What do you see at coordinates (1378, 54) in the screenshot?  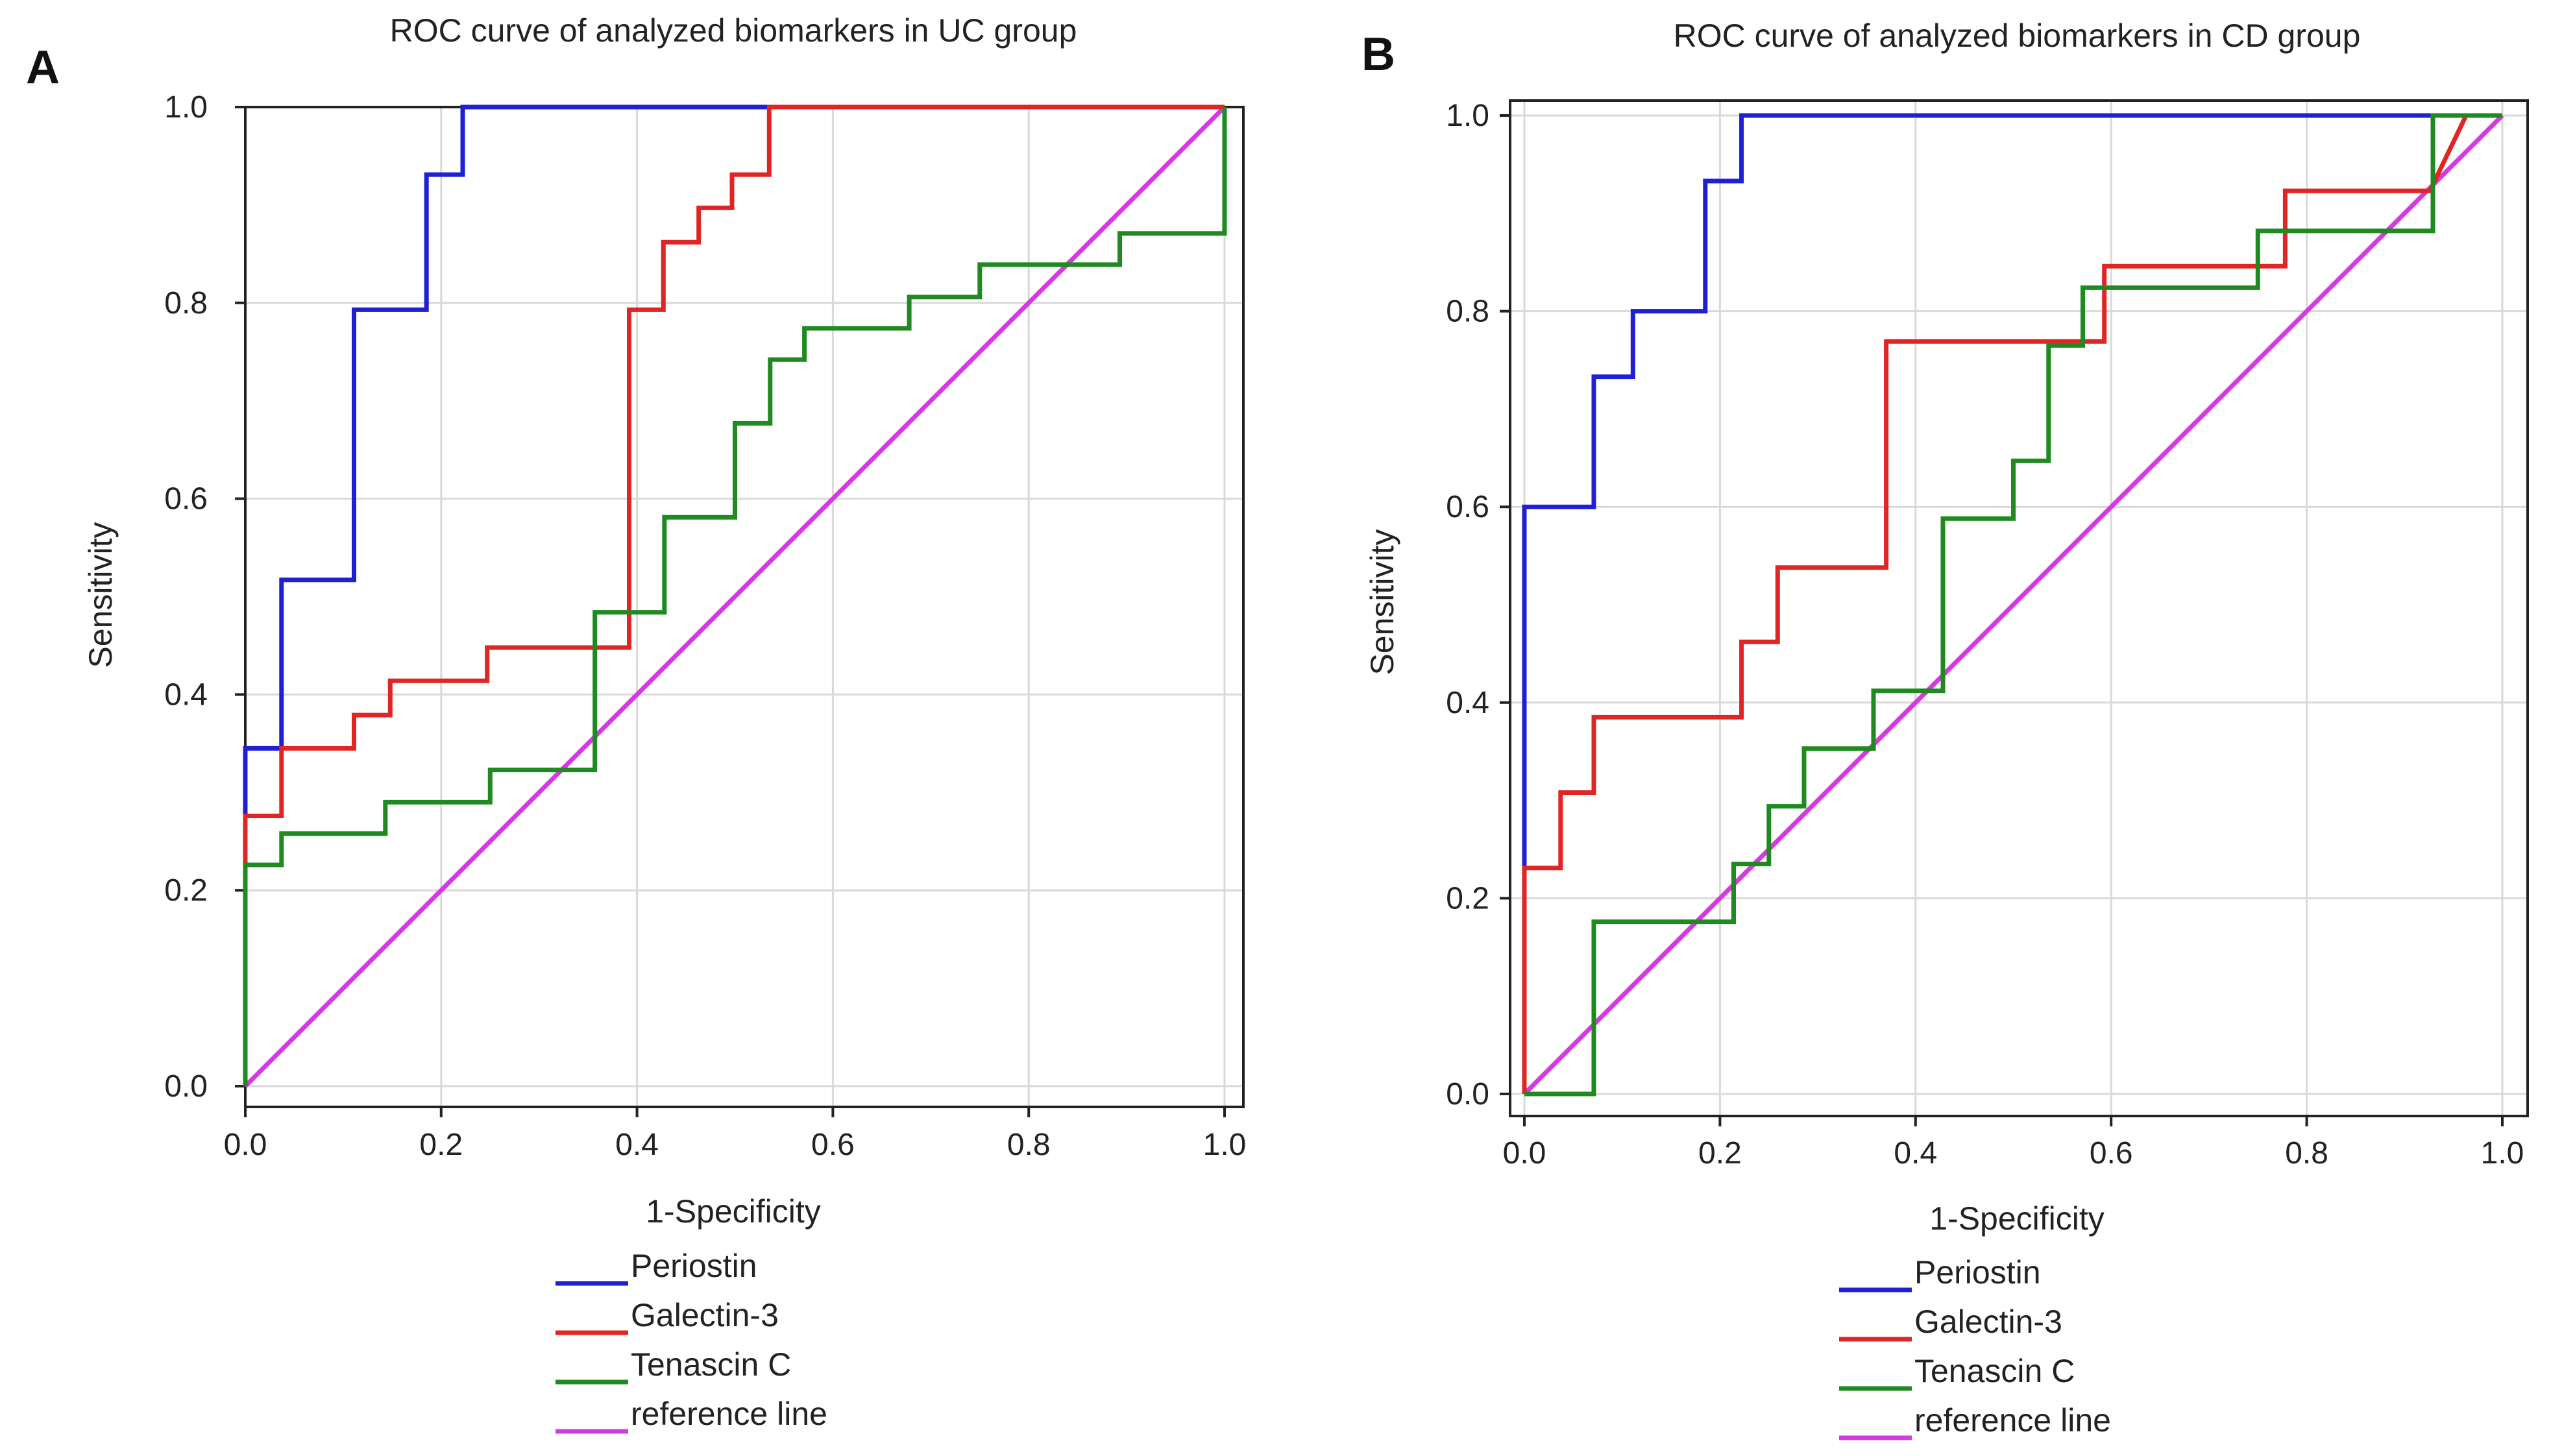 I see `panel-label: B` at bounding box center [1378, 54].